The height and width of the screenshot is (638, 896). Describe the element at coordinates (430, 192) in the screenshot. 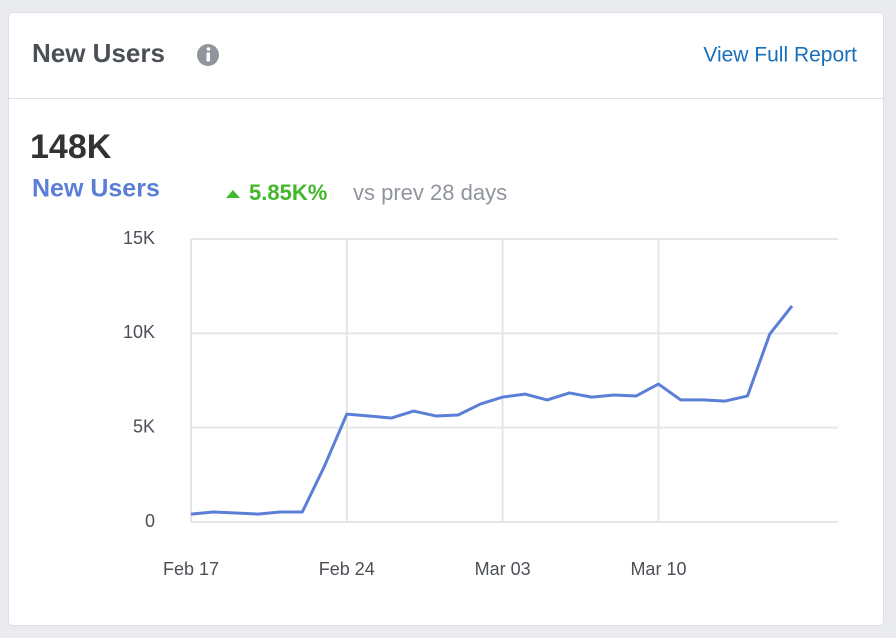

I see `comparison-text: vs prev 28 days` at that location.